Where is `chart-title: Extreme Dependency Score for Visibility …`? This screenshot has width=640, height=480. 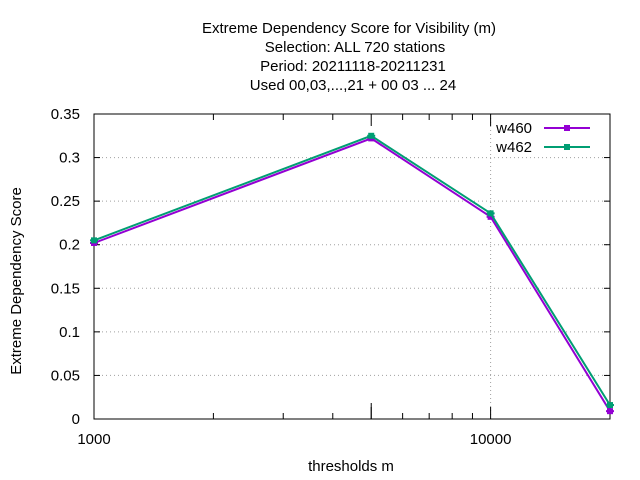 chart-title: Extreme Dependency Score for Visibility … is located at coordinates (349, 57).